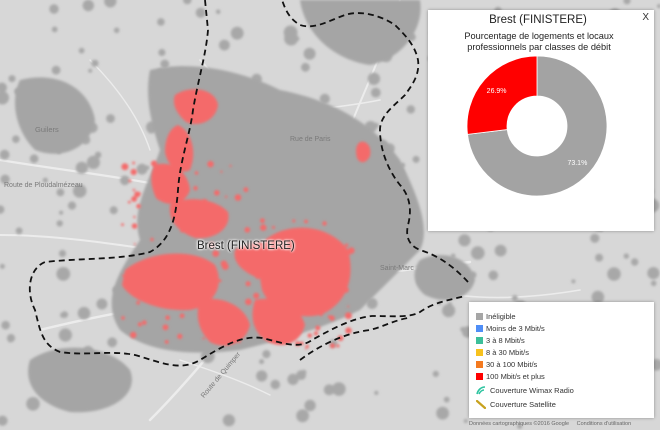 This screenshot has height=430, width=660. What do you see at coordinates (246, 246) in the screenshot?
I see `city-label: Brest (FINISTERE)` at bounding box center [246, 246].